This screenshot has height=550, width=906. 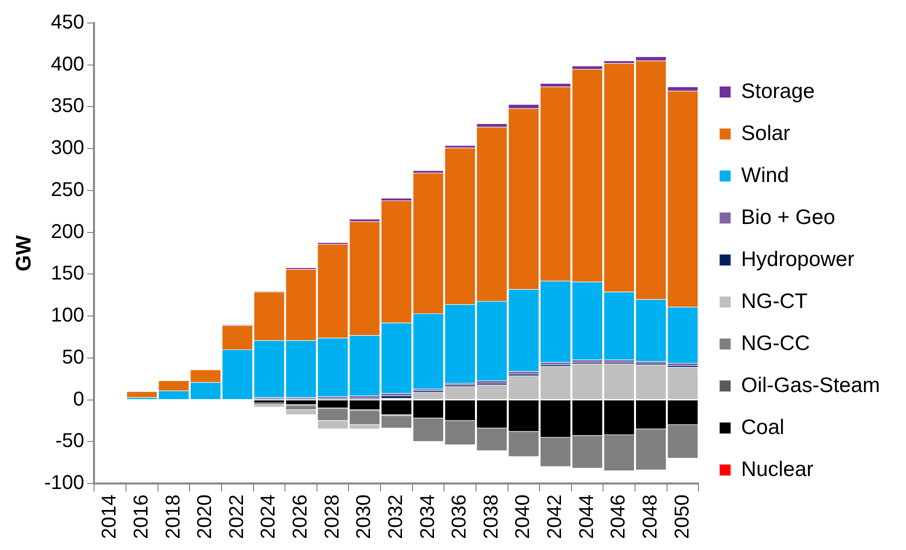 What do you see at coordinates (650, 517) in the screenshot?
I see `x-tick-label: 2048` at bounding box center [650, 517].